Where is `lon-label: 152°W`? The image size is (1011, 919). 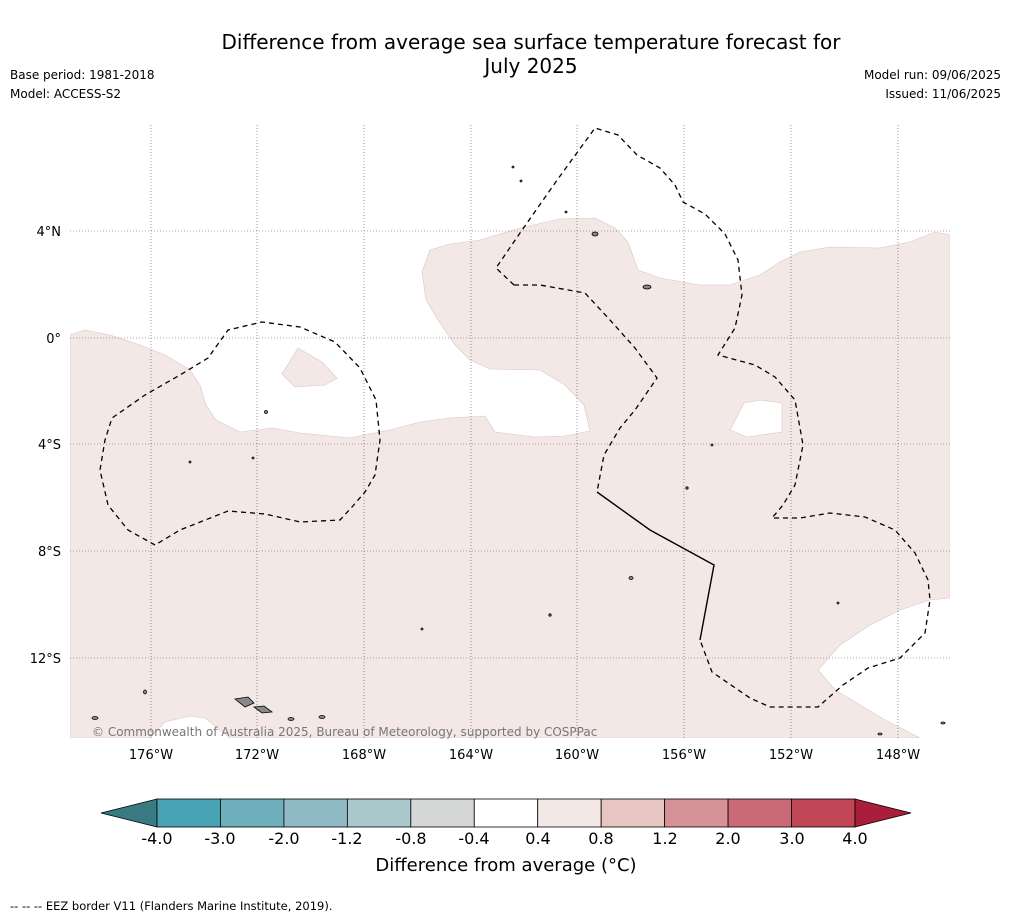 lon-label: 152°W is located at coordinates (791, 755).